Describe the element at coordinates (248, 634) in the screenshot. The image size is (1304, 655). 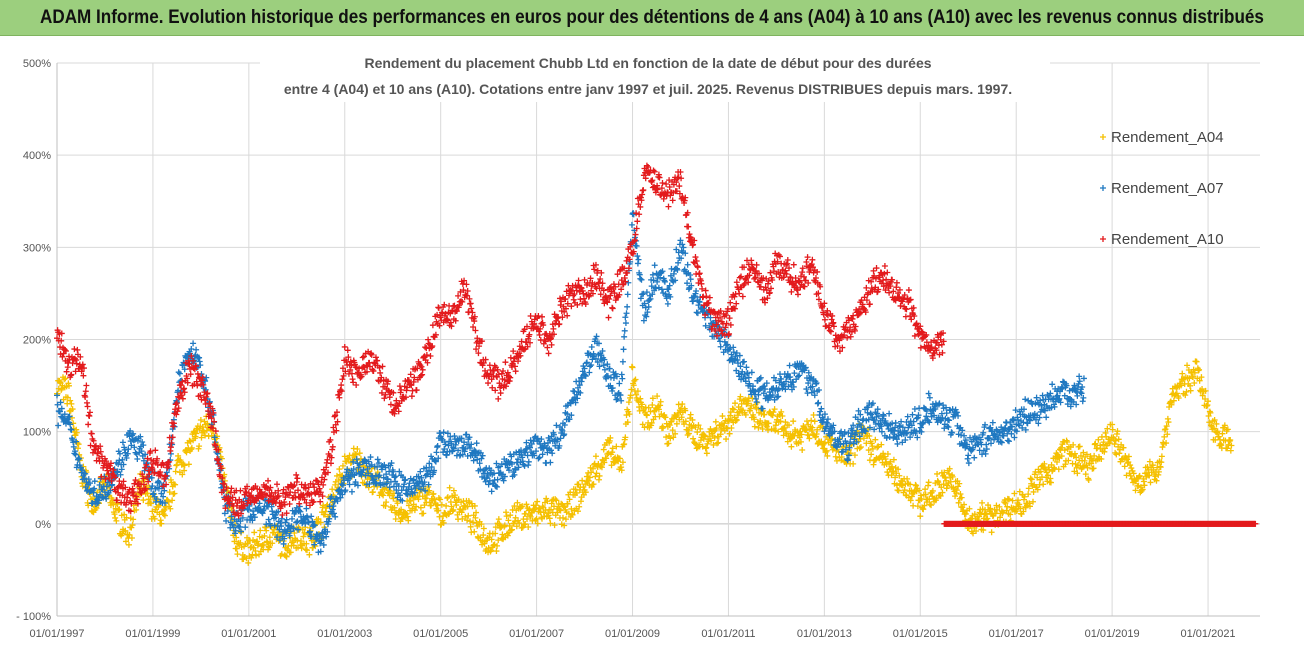
I see `x-tick-label: 01/01/2001` at that location.